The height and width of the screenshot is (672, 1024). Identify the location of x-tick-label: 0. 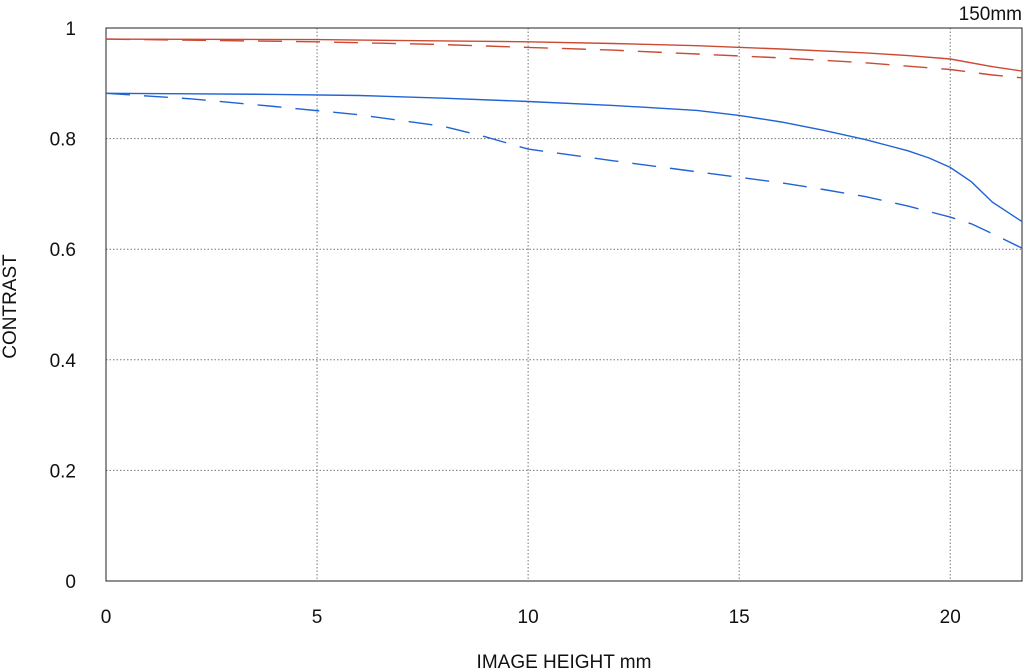
(106, 617).